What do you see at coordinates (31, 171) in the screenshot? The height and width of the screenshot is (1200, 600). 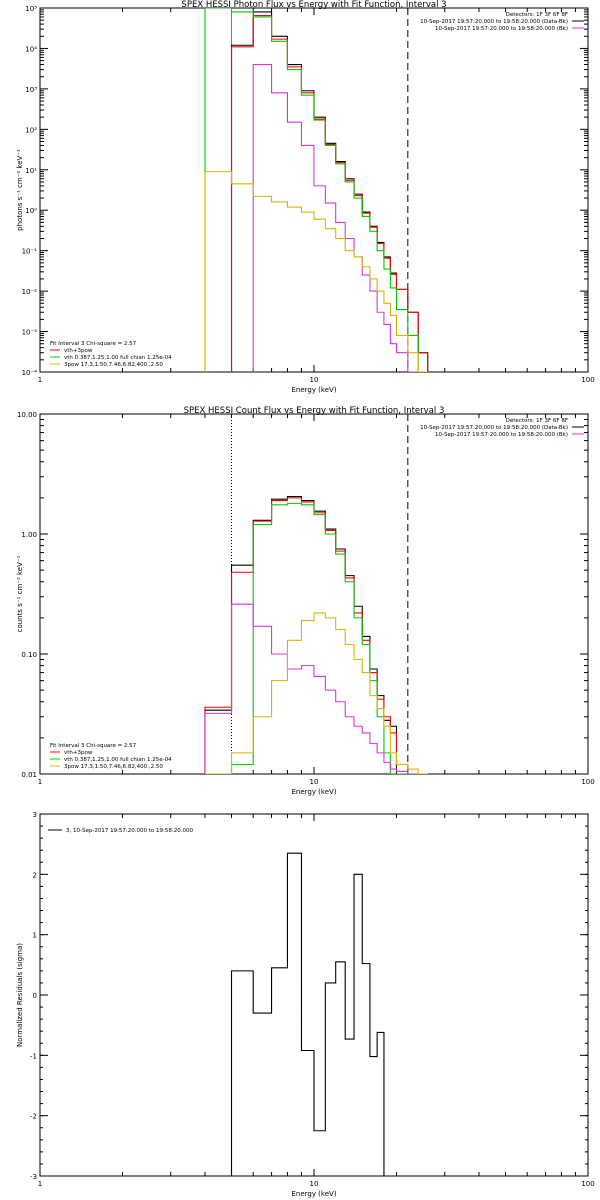 I see `y-tick-label: 10¹` at bounding box center [31, 171].